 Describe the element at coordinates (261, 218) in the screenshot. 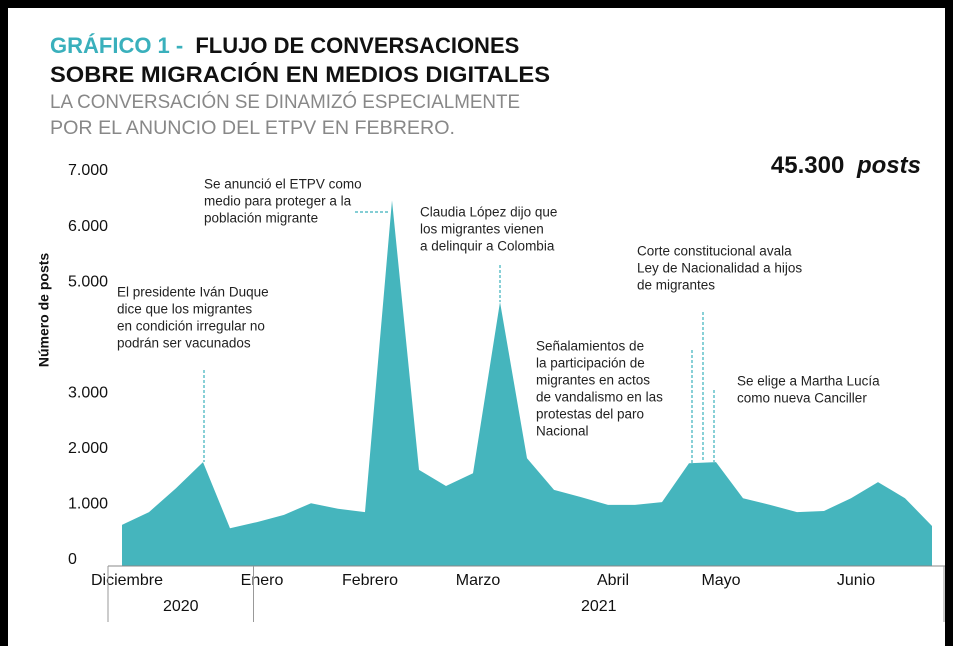

I see `annotation-text: población migrante` at that location.